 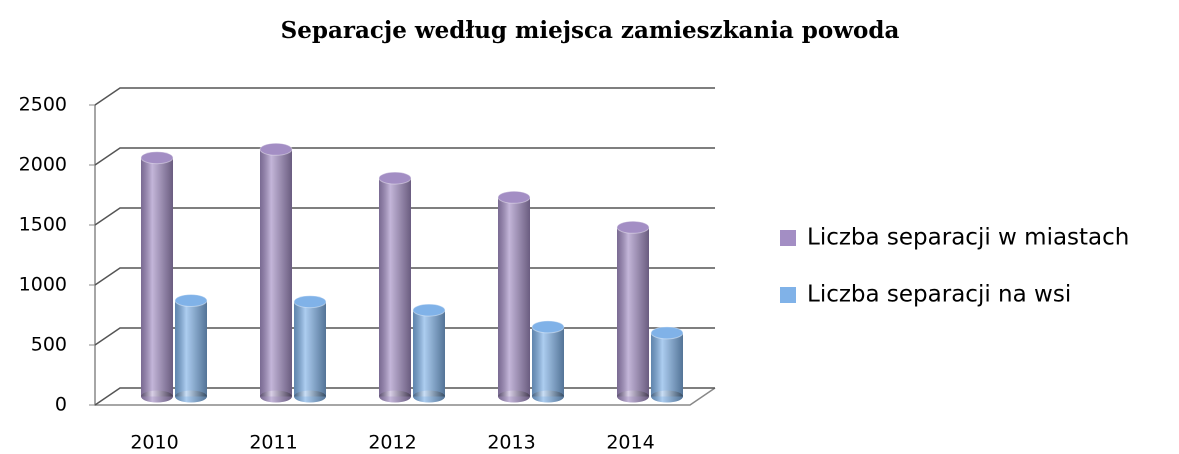 What do you see at coordinates (511, 443) in the screenshot?
I see `x-tick-label: 2013` at bounding box center [511, 443].